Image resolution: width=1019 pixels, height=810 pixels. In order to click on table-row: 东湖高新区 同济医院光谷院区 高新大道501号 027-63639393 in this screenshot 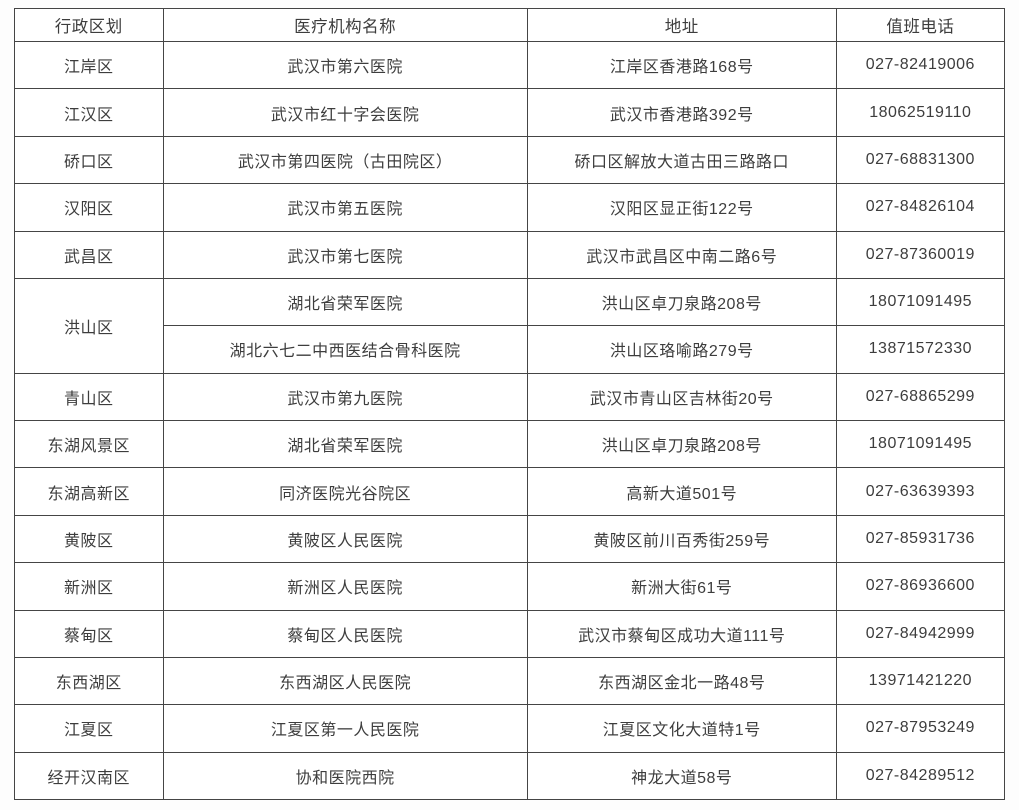, I will do `click(510, 491)`.